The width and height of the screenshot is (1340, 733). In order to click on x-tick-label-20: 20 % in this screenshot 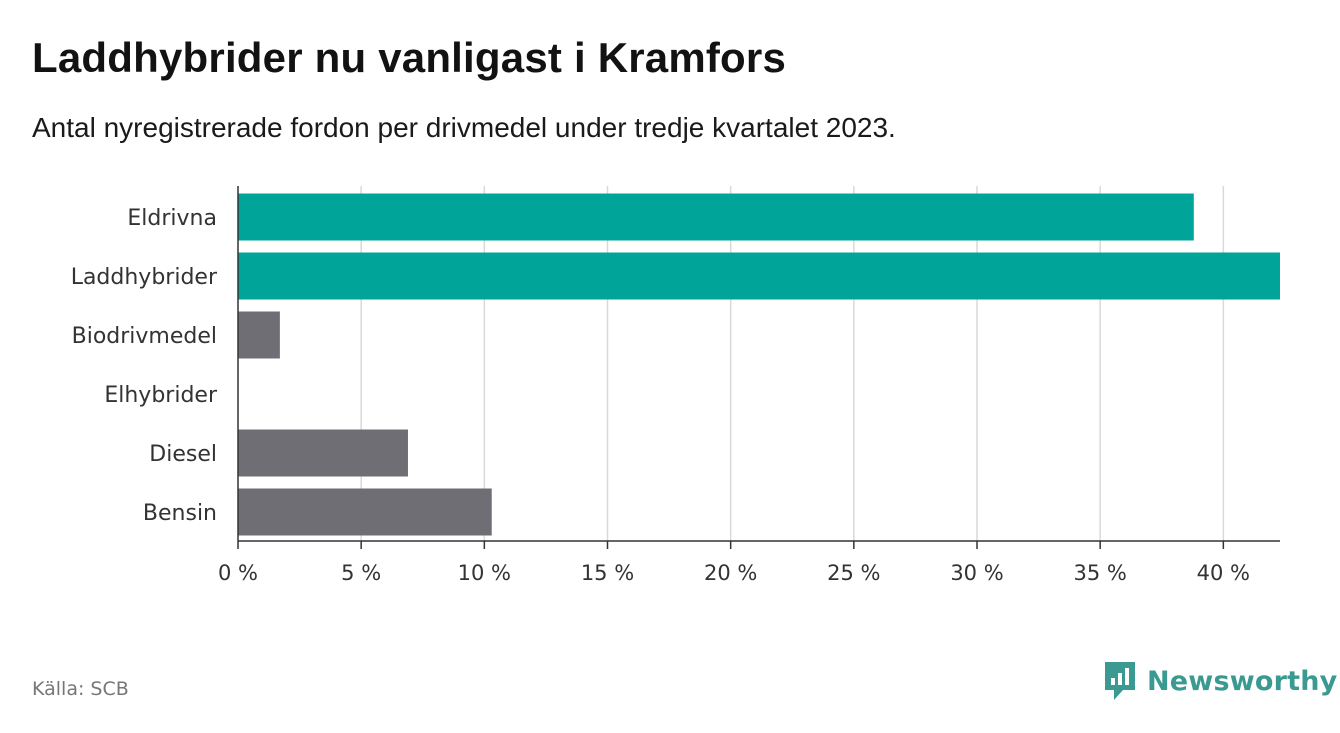, I will do `click(730, 573)`.